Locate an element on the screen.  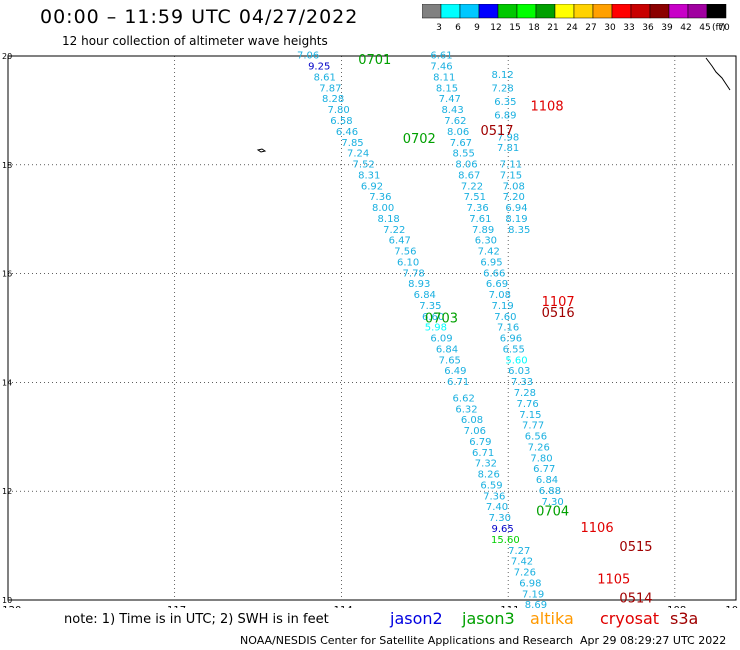
swh-value: 7.11 is located at coordinates (511, 165).